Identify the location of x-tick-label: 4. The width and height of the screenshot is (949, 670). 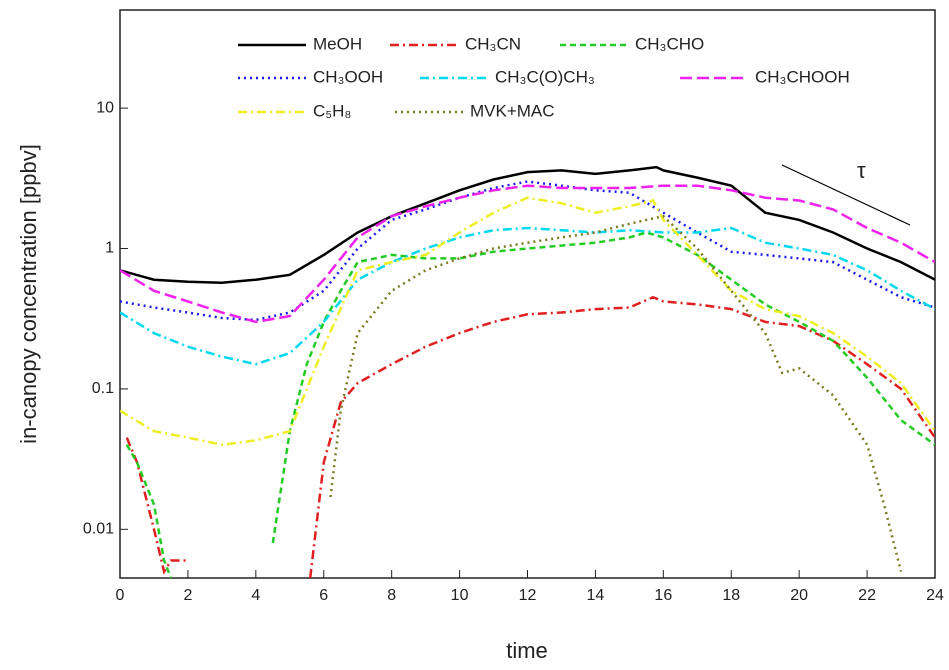
(255, 595).